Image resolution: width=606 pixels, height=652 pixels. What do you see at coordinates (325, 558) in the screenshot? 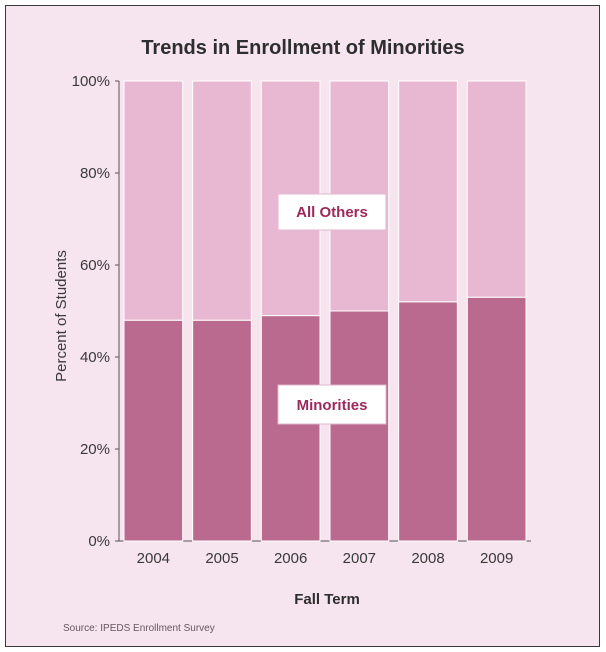
I see `x-axis-ticks: 2004 2005 2006 2007 2008 2009` at bounding box center [325, 558].